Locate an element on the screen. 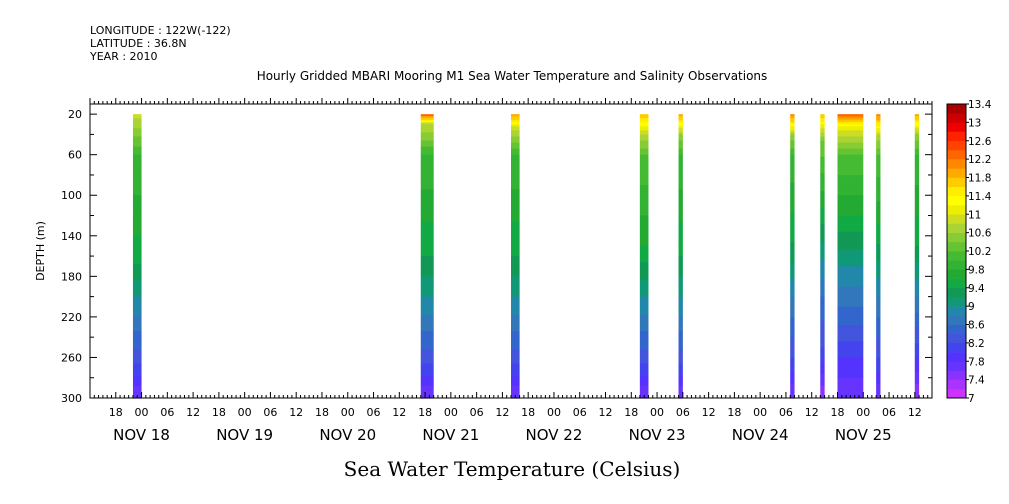 The width and height of the screenshot is (1009, 504). y-tick-label: 220 is located at coordinates (71, 317).